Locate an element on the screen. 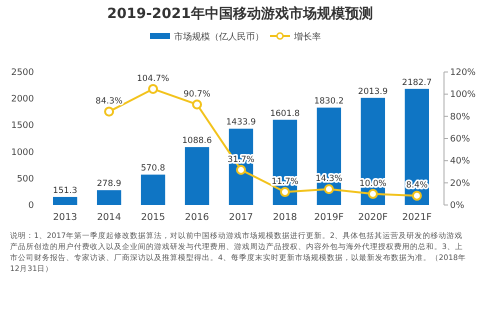  chart-title: 2019-2021年中国移动游戏市场规模预测 is located at coordinates (240, 13).